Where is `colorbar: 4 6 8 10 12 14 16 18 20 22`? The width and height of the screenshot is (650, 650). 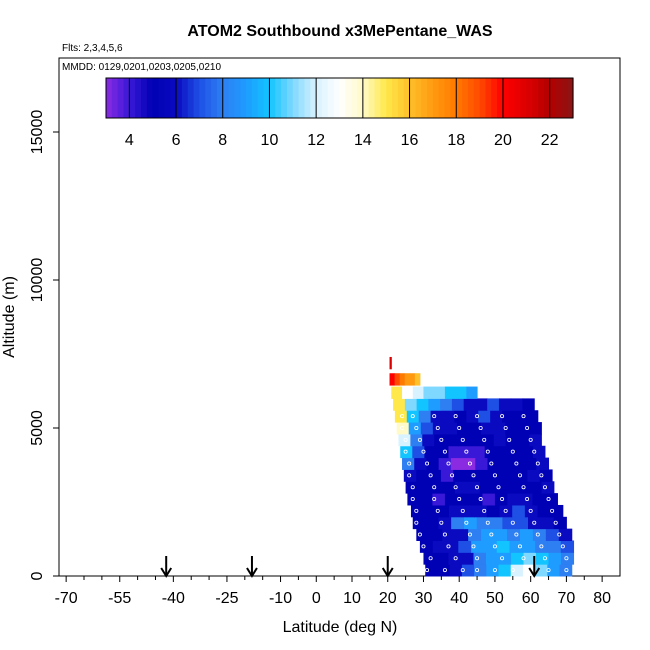 colorbar: 4 6 8 10 12 14 16 18 20 22 is located at coordinates (339, 113).